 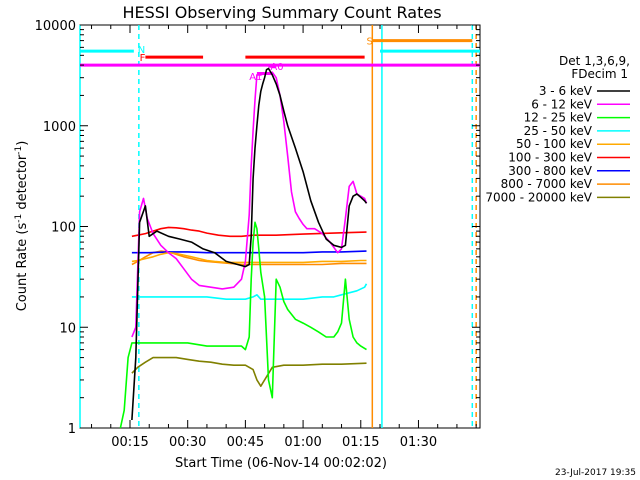 I want to click on x-tick-label: 01:30, so click(x=418, y=442).